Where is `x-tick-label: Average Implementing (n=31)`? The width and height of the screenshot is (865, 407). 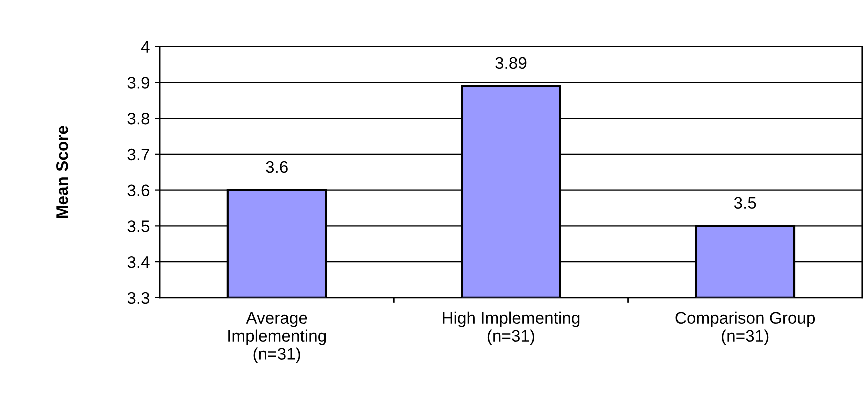
x-tick-label: Average Implementing (n=31) is located at coordinates (277, 338).